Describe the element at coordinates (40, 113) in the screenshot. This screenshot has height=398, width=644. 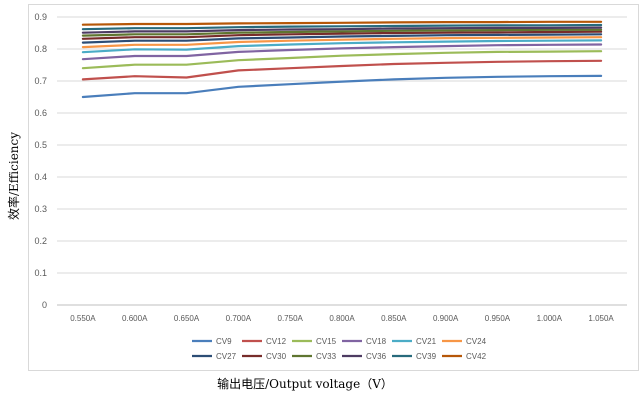
I see `y-tick-label: 0.6` at that location.